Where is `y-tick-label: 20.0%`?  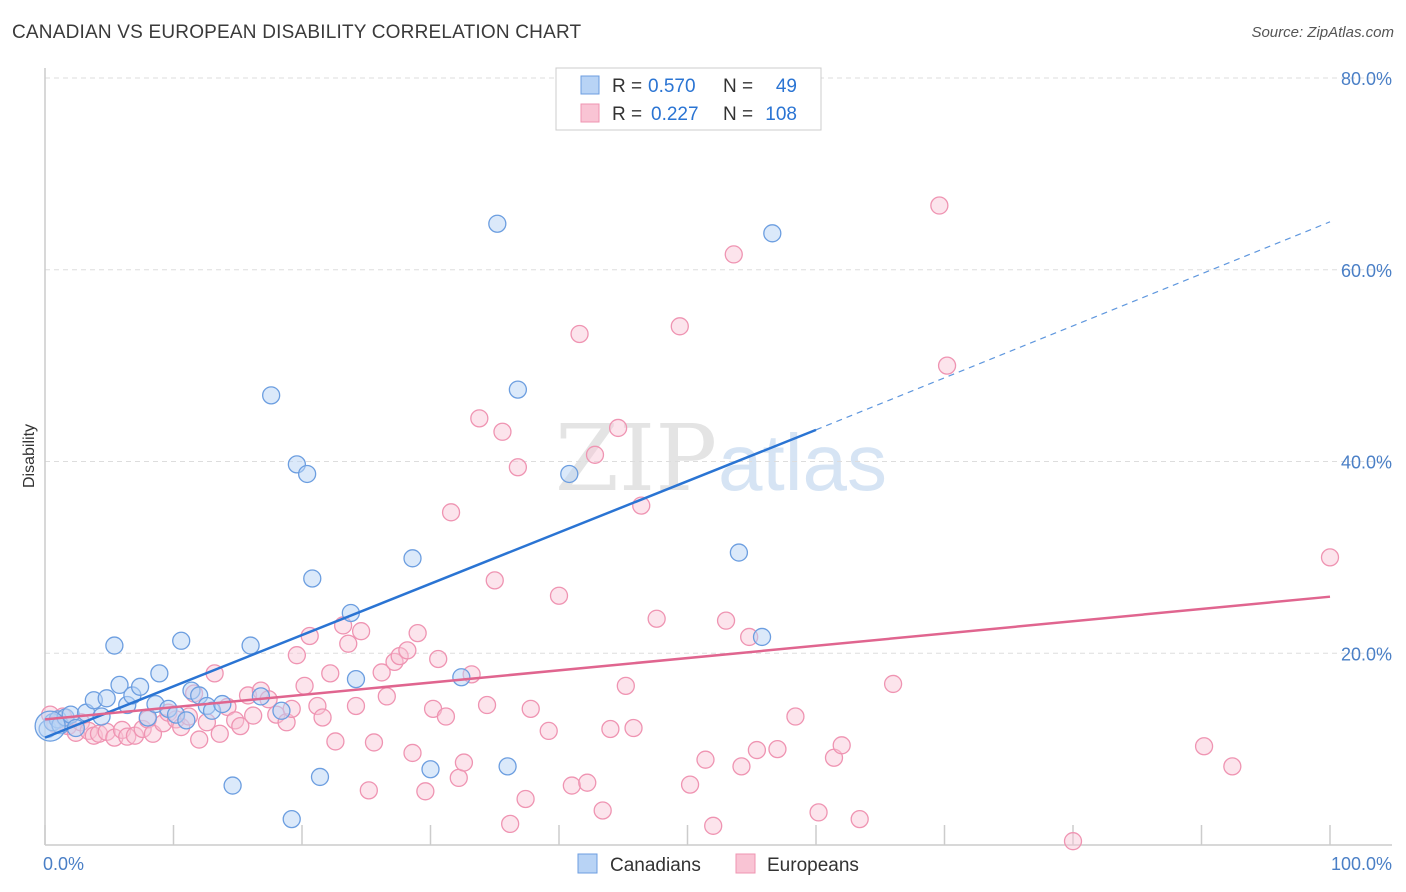
y-tick-label: 20.0% is located at coordinates (1366, 654).